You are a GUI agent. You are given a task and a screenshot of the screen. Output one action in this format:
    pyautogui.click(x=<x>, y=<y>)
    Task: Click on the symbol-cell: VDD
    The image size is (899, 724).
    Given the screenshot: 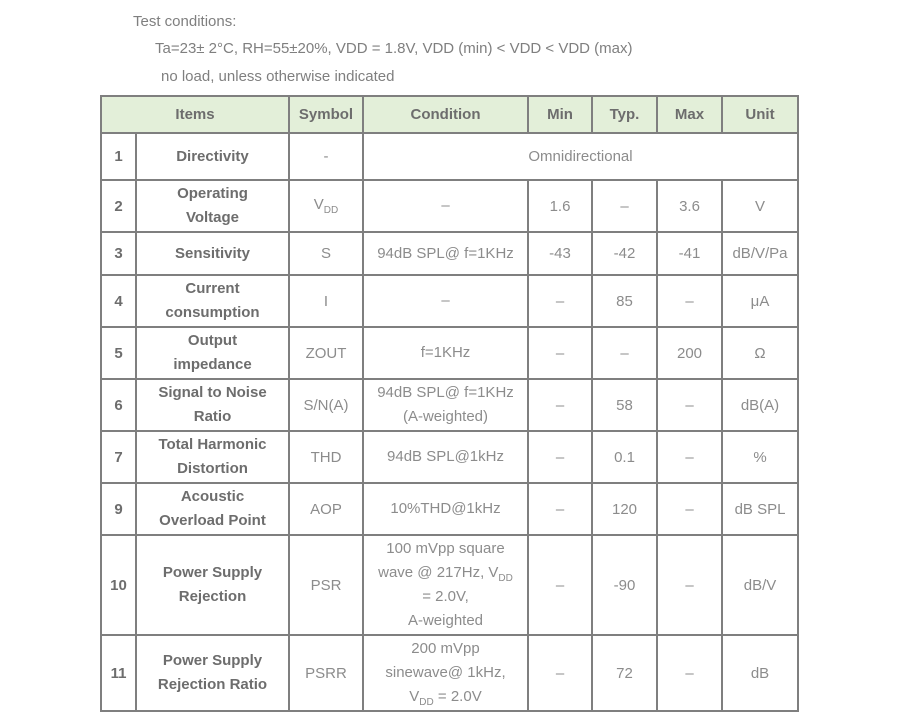 What is the action you would take?
    pyautogui.click(x=326, y=206)
    